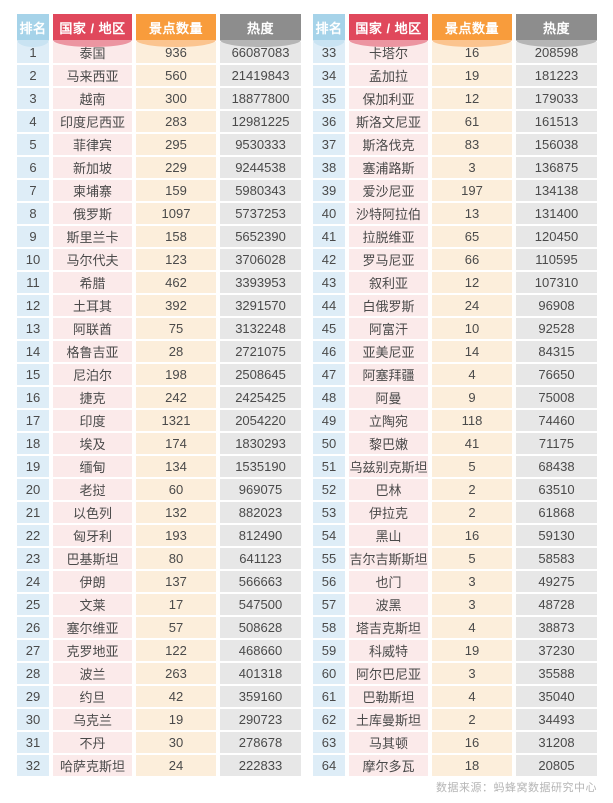 This screenshot has width=613, height=803. Describe the element at coordinates (260, 236) in the screenshot. I see `heat-cell: 5652390` at that location.